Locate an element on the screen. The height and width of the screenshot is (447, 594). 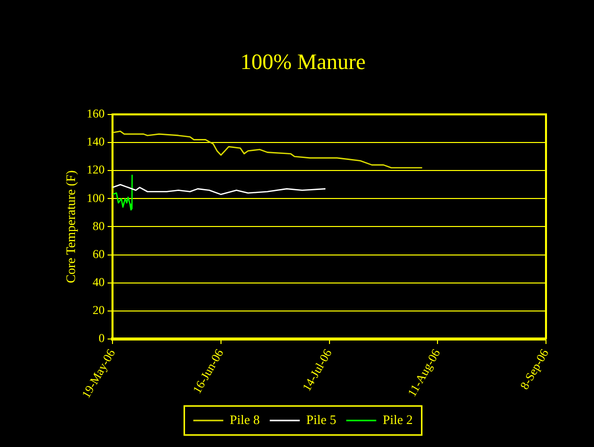
legend-label: Pile 5 is located at coordinates (321, 419).